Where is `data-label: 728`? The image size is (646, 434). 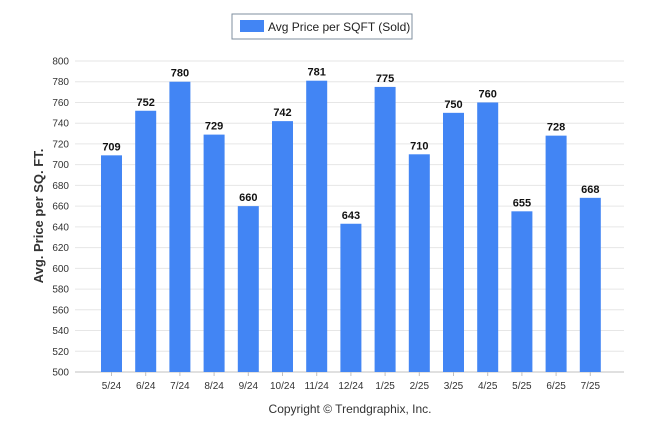
data-label: 728 is located at coordinates (556, 128).